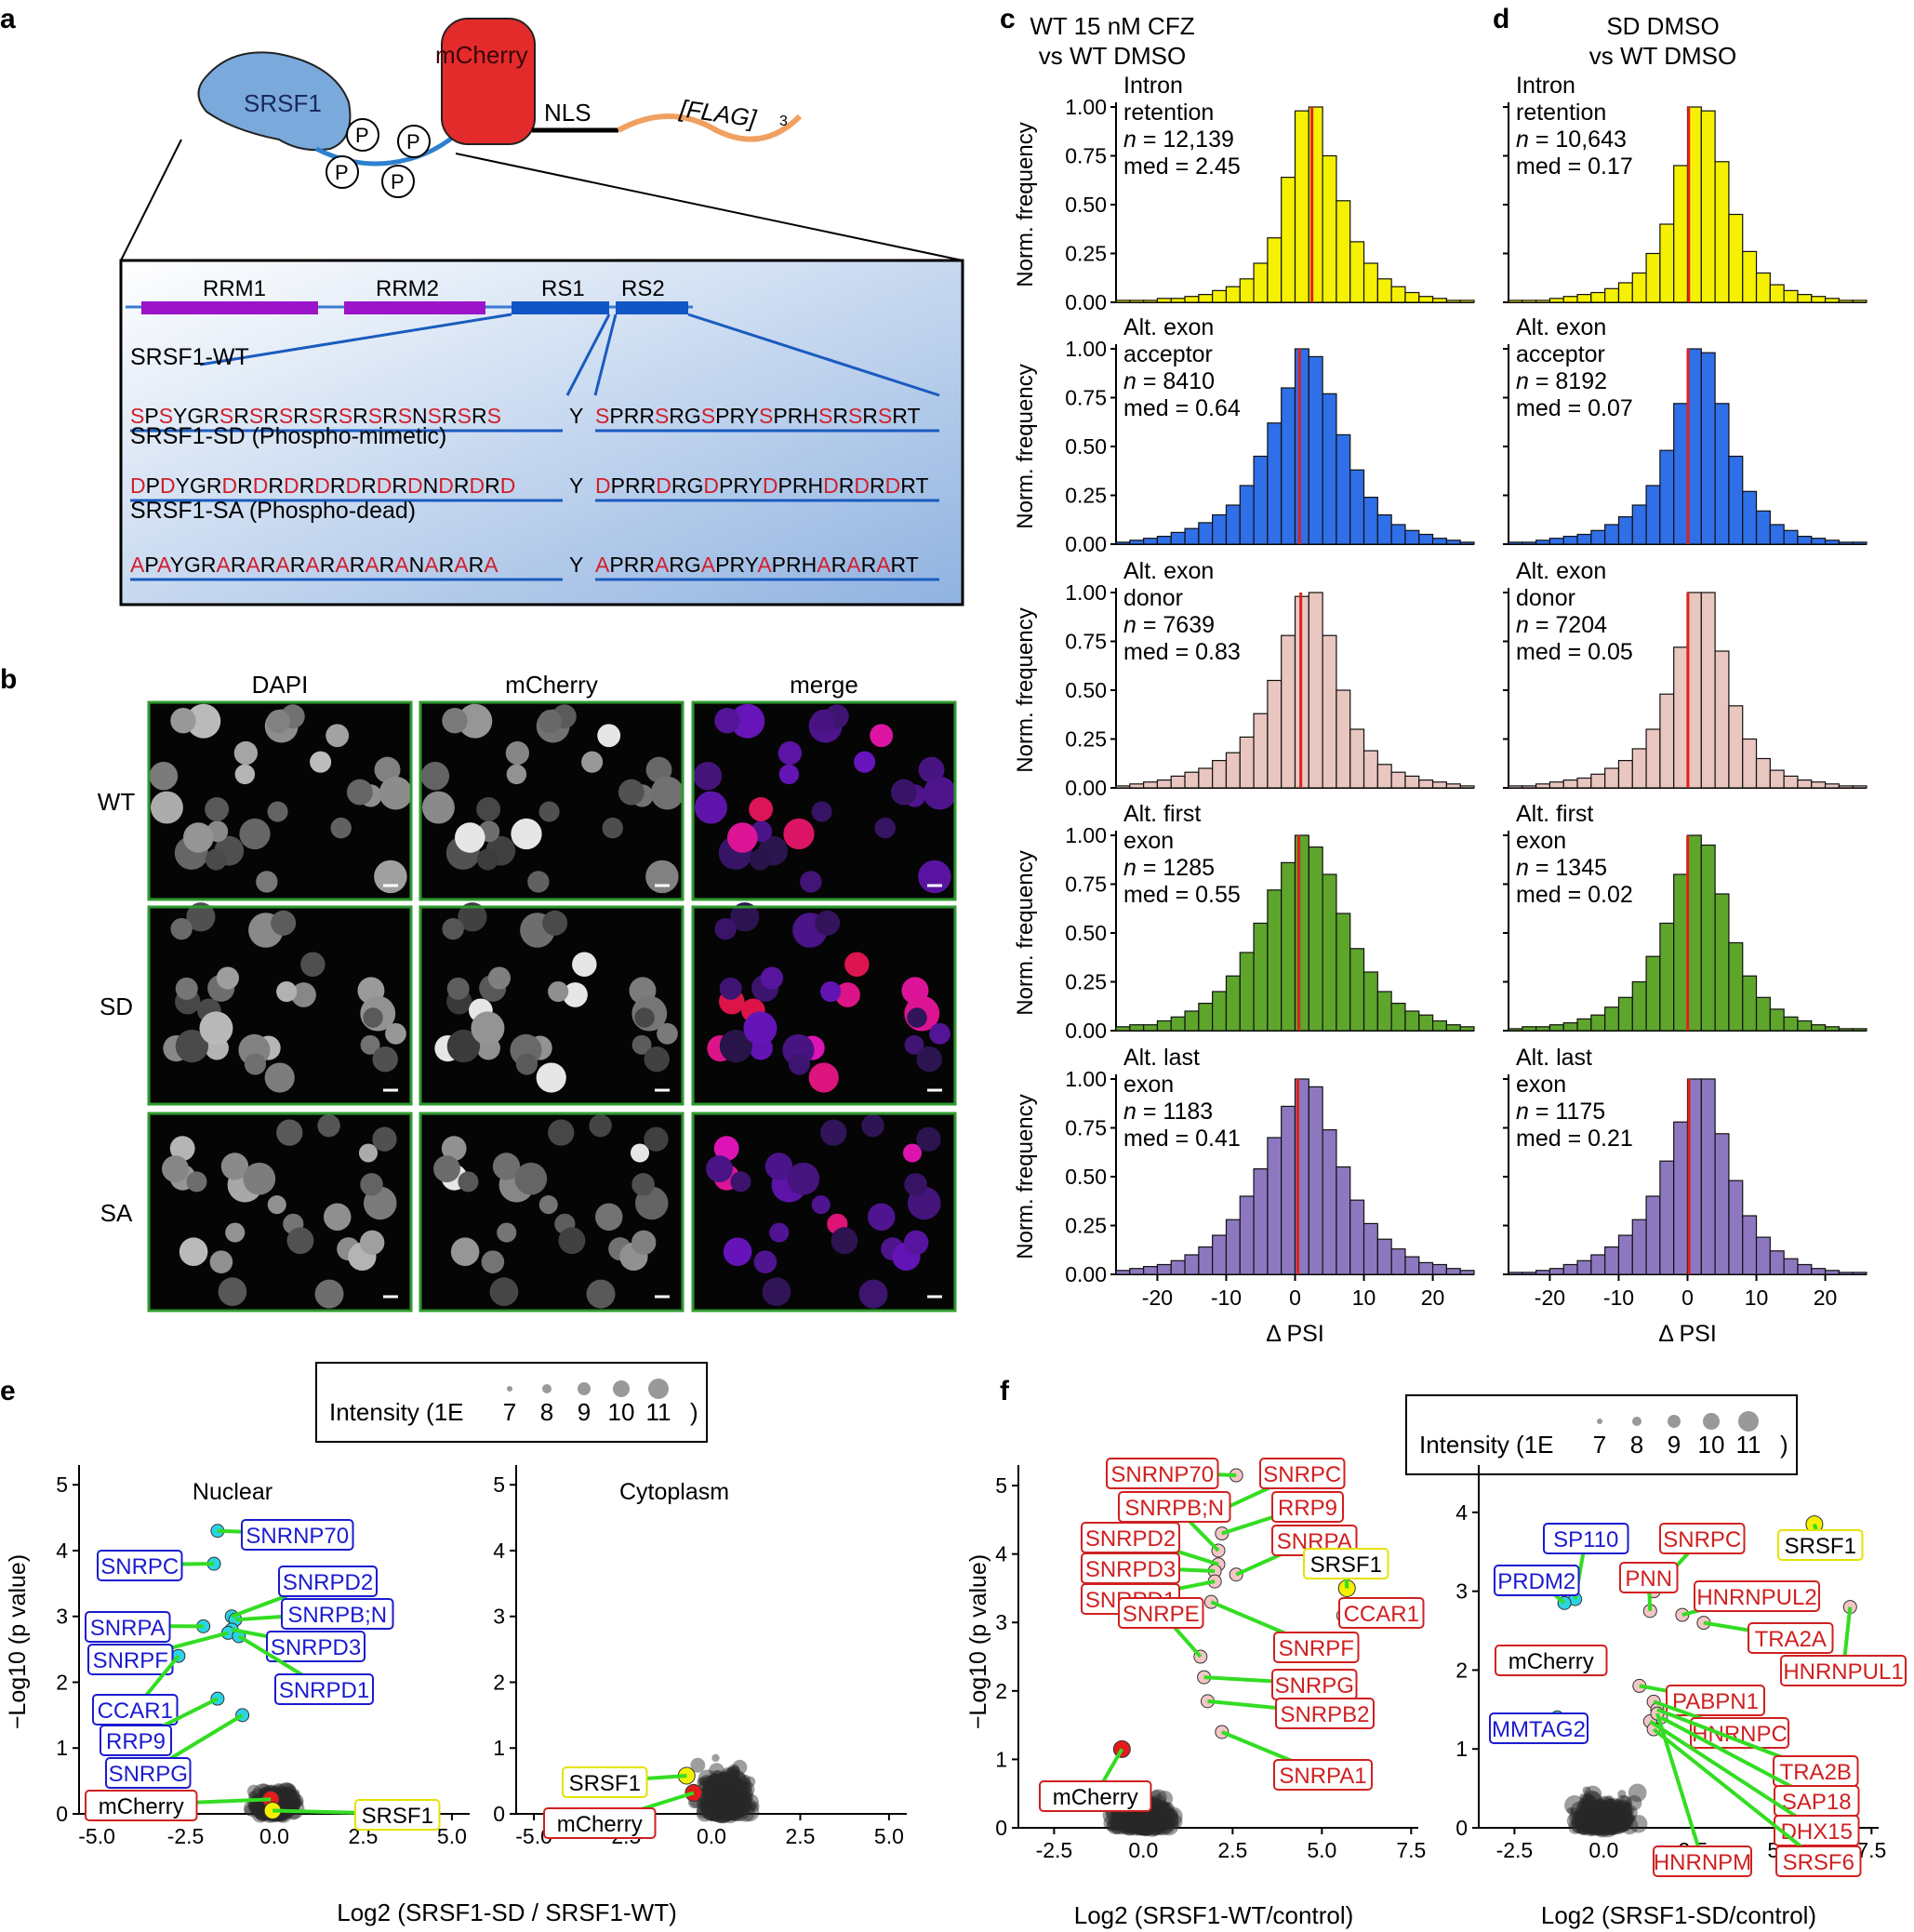 This screenshot has width=1914, height=1932. What do you see at coordinates (1086, 254) in the screenshot?
I see `hist-y-tick-label: 0.25` at bounding box center [1086, 254].